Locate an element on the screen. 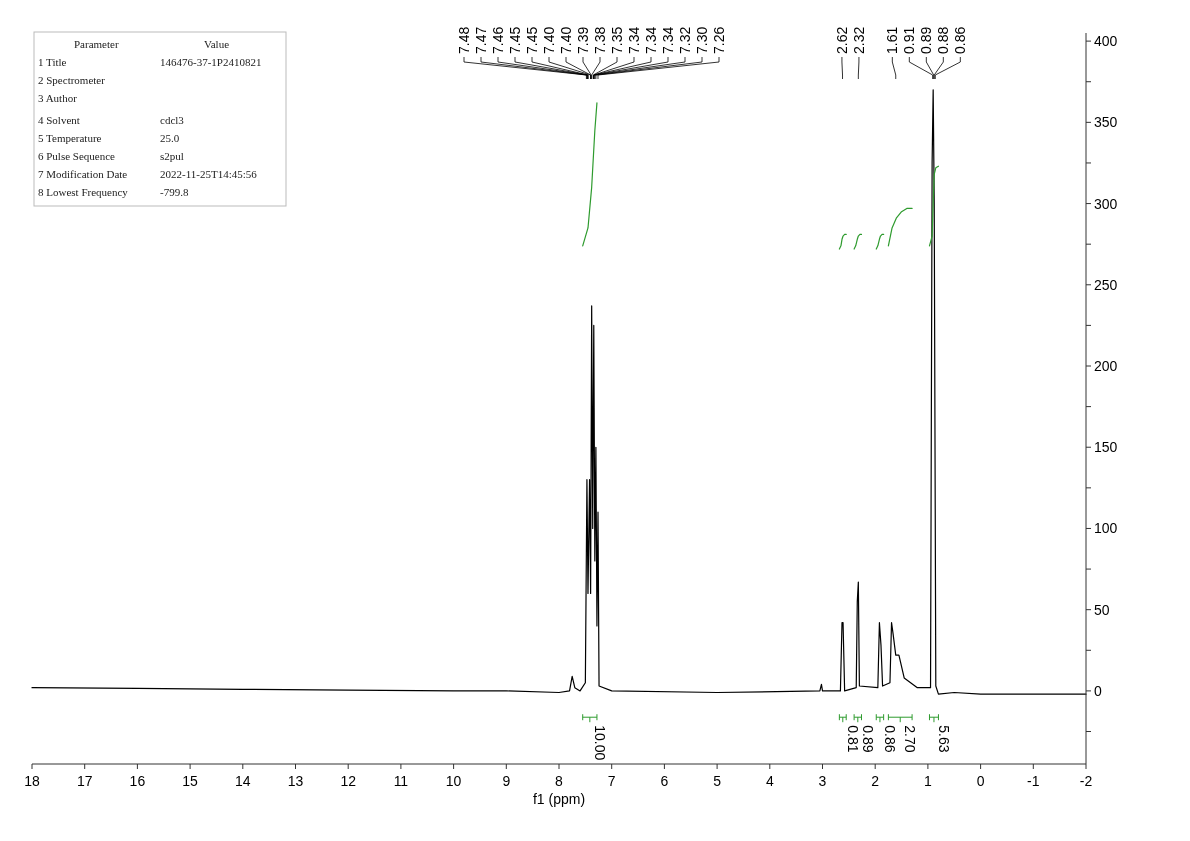 The width and height of the screenshot is (1190, 841). x-tick-label: 0 is located at coordinates (980, 781).